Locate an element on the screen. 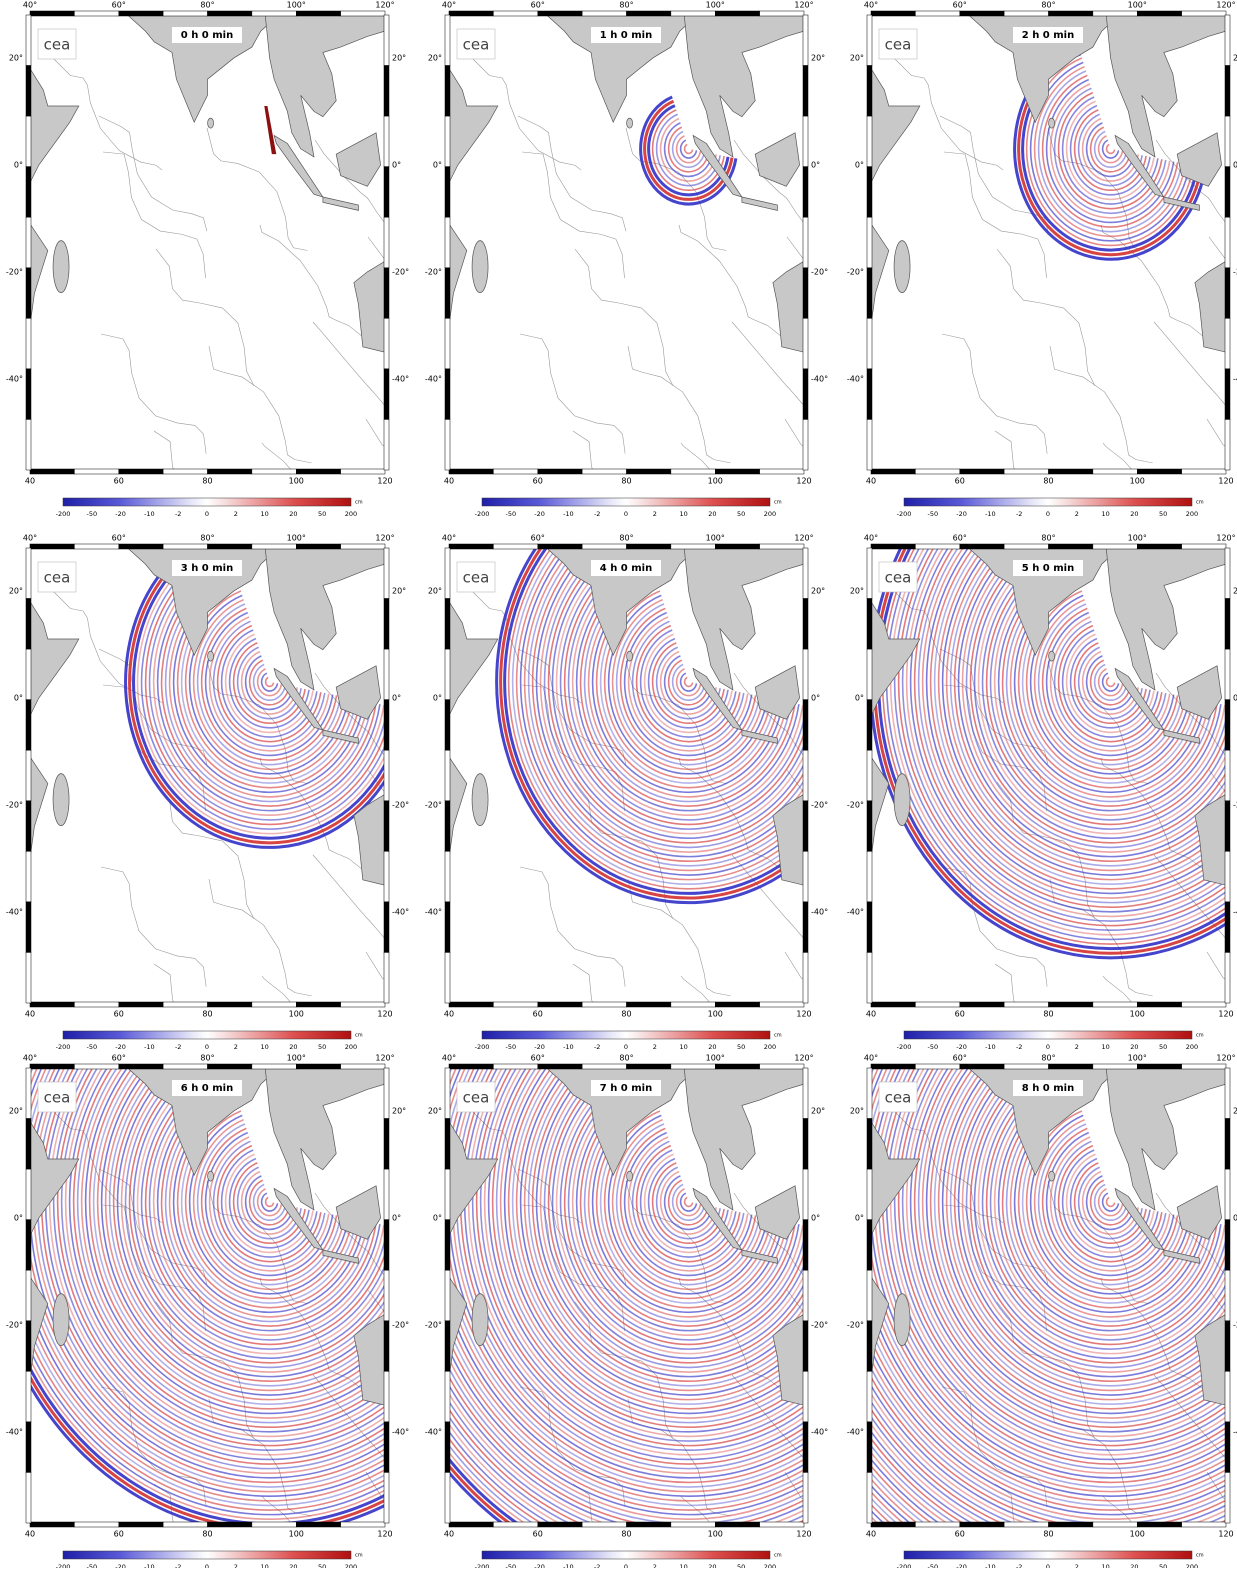 Image resolution: width=1237 pixels, height=1573 pixels. colorbar-label: -2 is located at coordinates (1019, 514).